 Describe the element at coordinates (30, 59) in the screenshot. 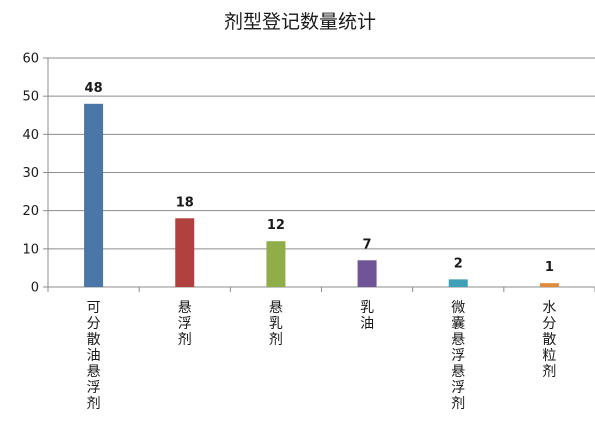

I see `y-tick-label: 60` at that location.